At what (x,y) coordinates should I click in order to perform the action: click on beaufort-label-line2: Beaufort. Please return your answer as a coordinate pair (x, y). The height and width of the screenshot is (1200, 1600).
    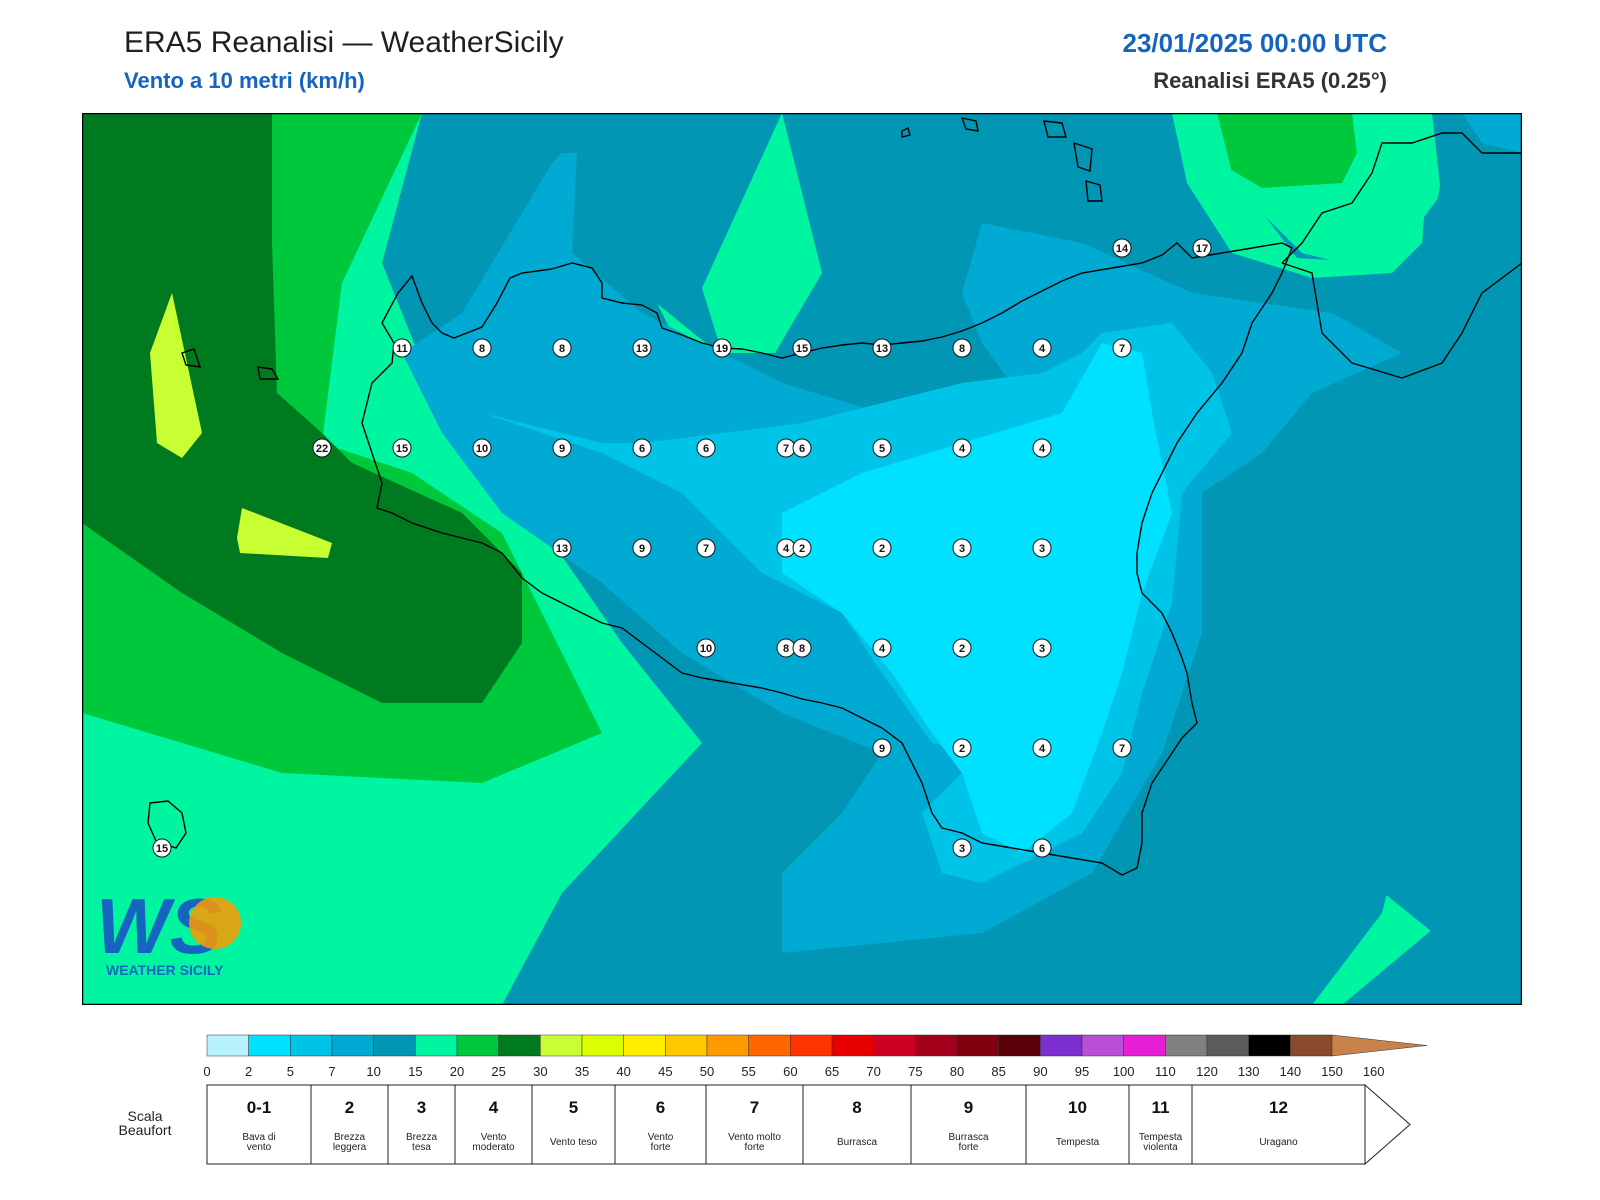
    Looking at the image, I should click on (145, 1130).